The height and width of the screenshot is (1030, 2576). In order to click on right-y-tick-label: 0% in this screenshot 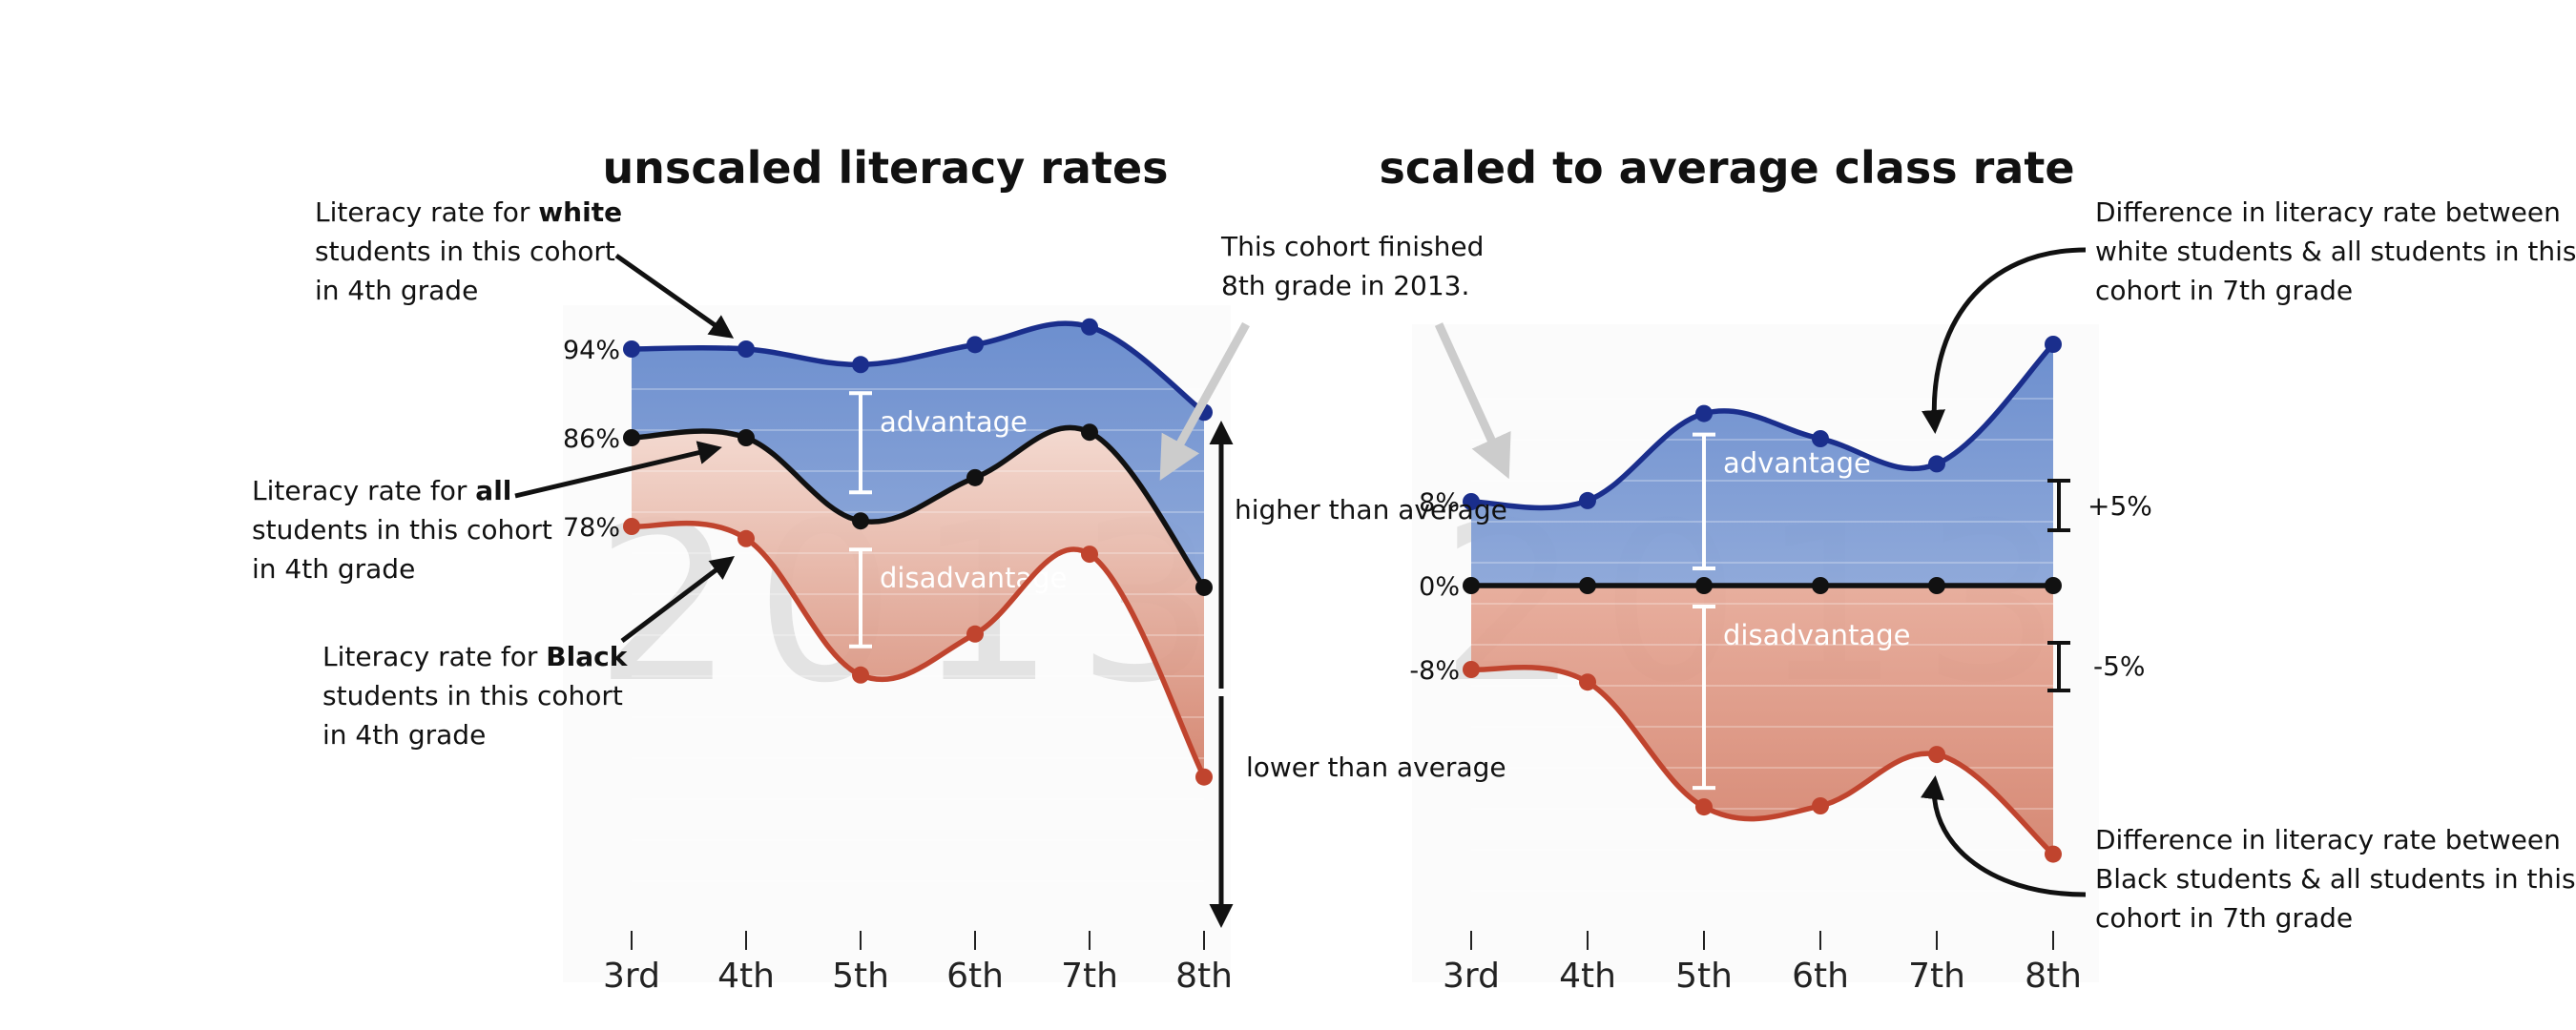, I will do `click(1439, 587)`.